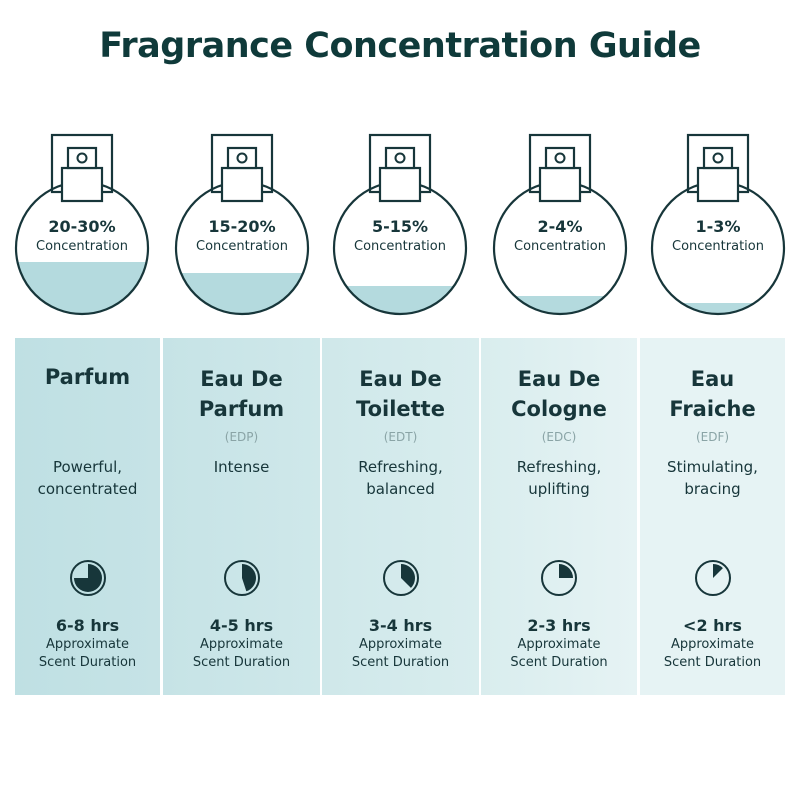  I want to click on type-name: Eau De Toilette, so click(400, 394).